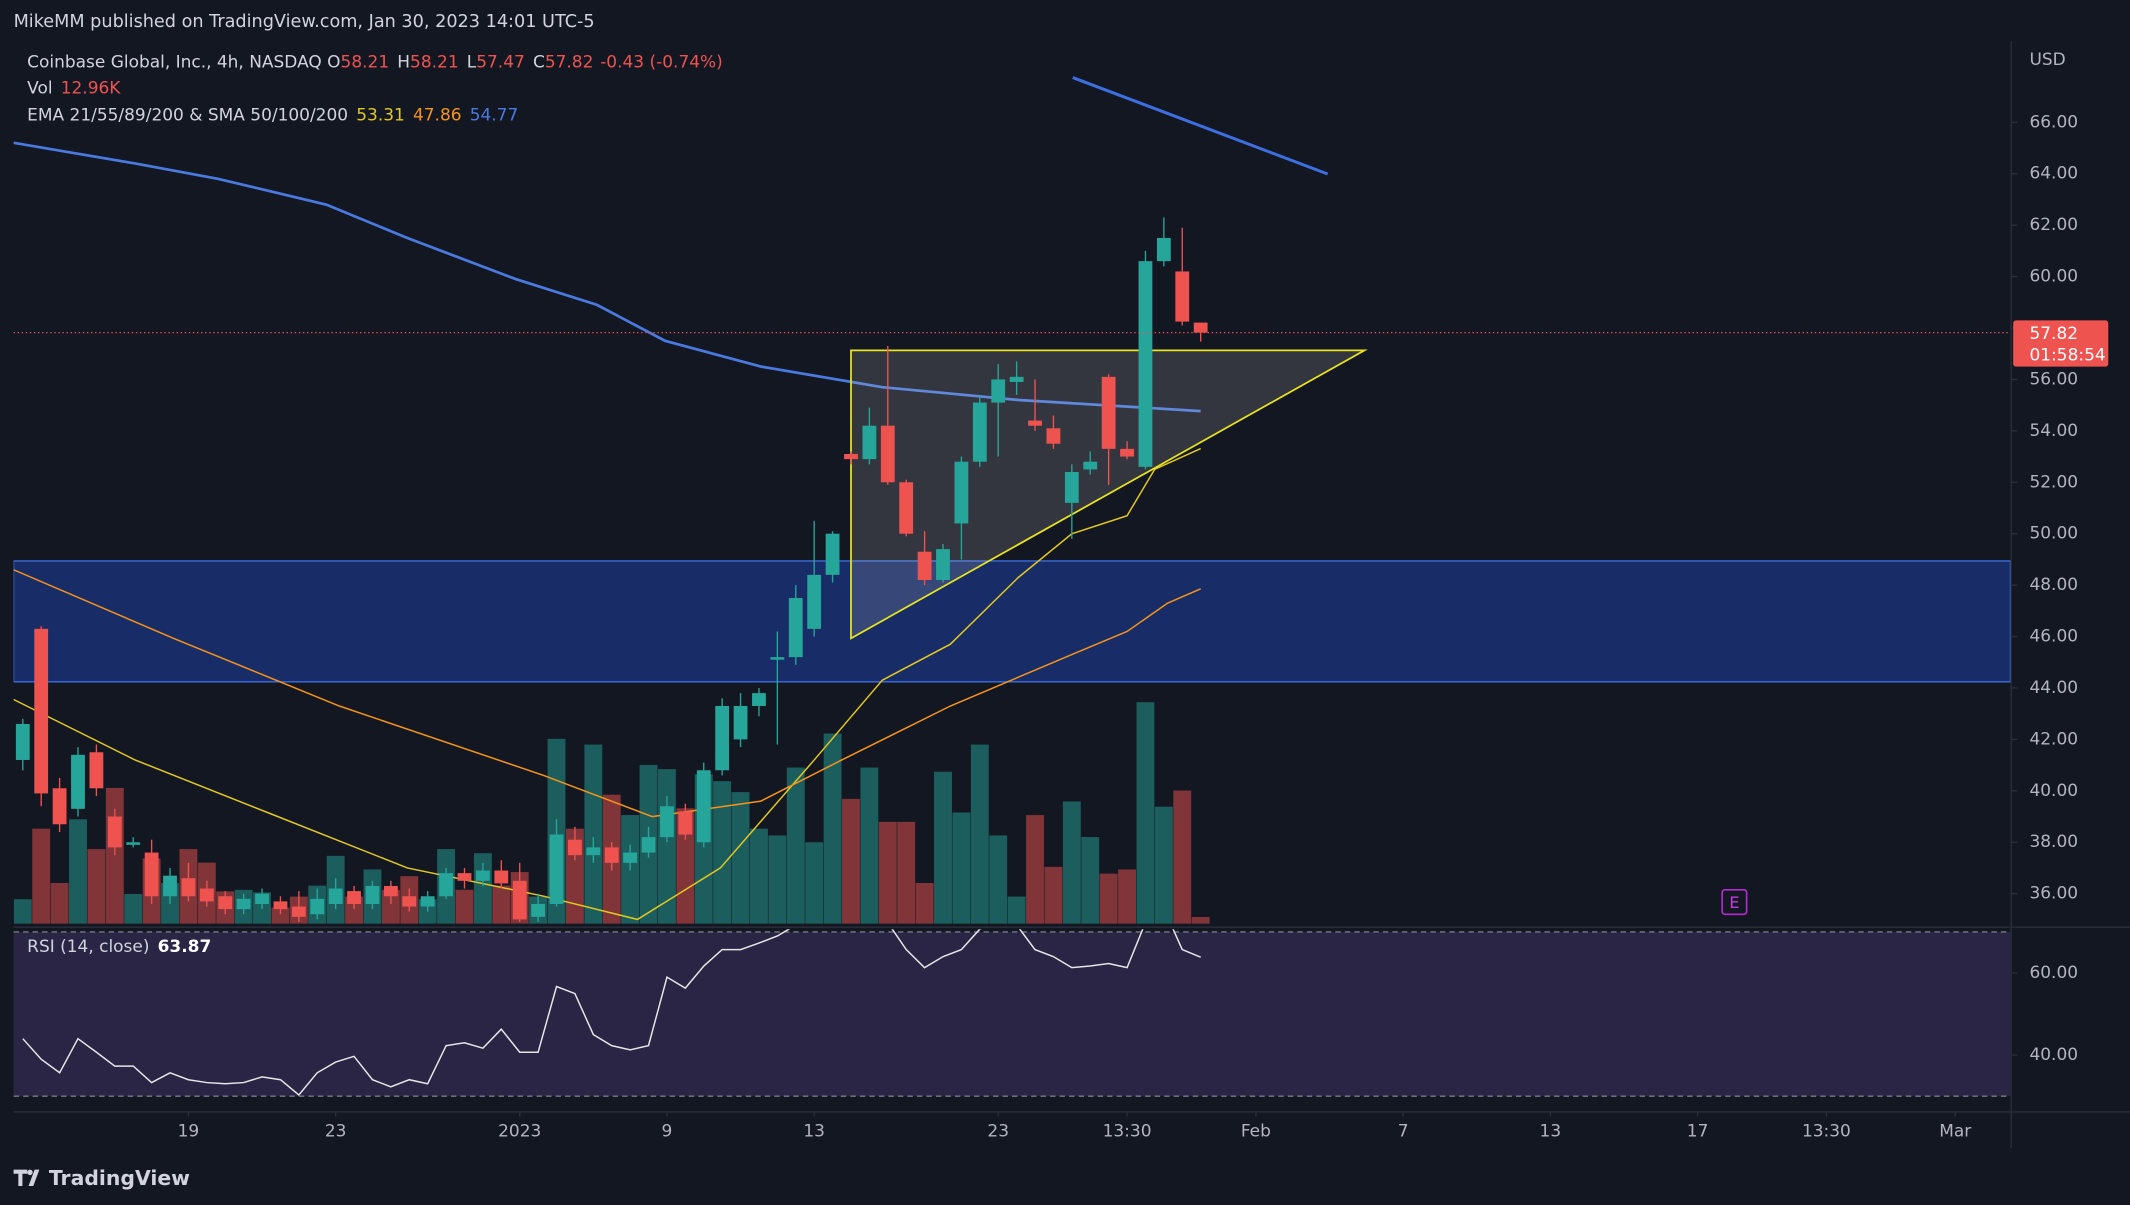 This screenshot has height=1205, width=2130. Describe the element at coordinates (2053, 534) in the screenshot. I see `y-tick-label: 50.00` at that location.